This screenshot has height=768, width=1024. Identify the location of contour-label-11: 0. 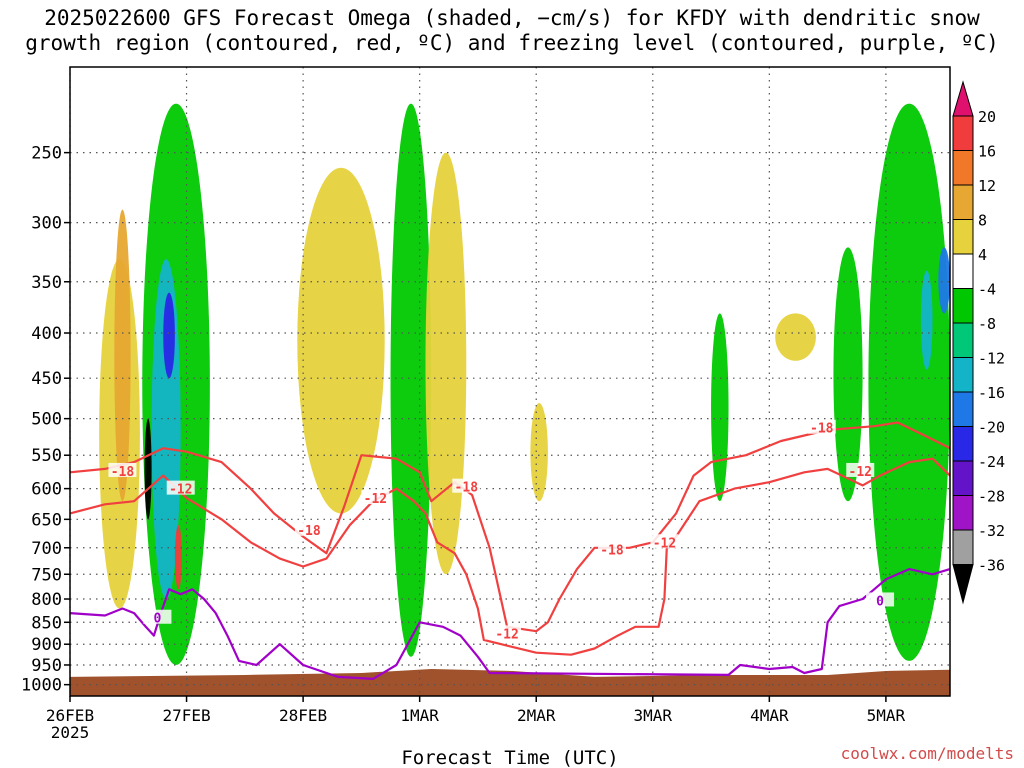
(880, 601).